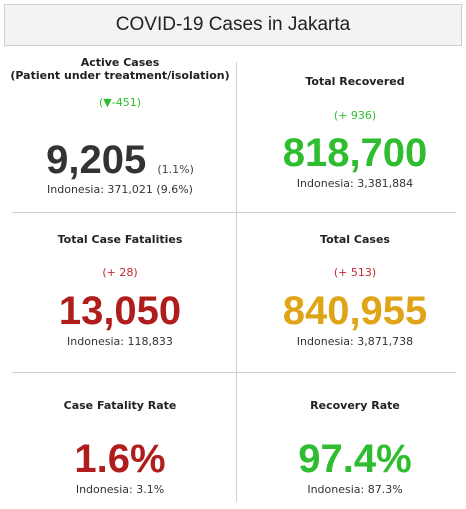 This screenshot has width=466, height=509. What do you see at coordinates (120, 489) in the screenshot?
I see `card-national: Indonesia: 3.1%` at bounding box center [120, 489].